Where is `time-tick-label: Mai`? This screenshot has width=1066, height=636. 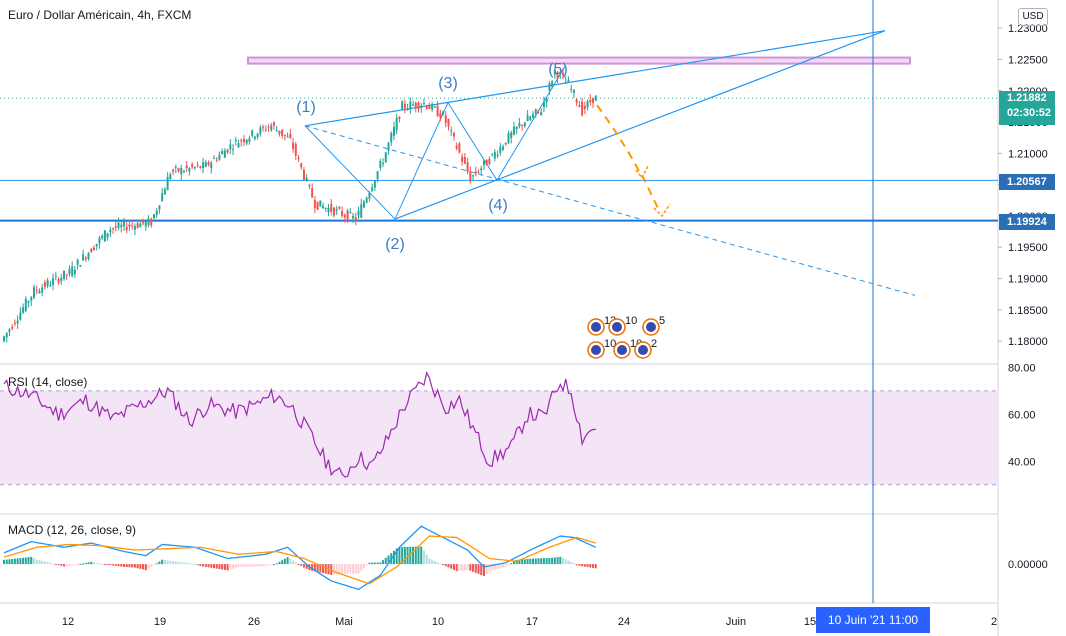 time-tick-label: Mai is located at coordinates (344, 622).